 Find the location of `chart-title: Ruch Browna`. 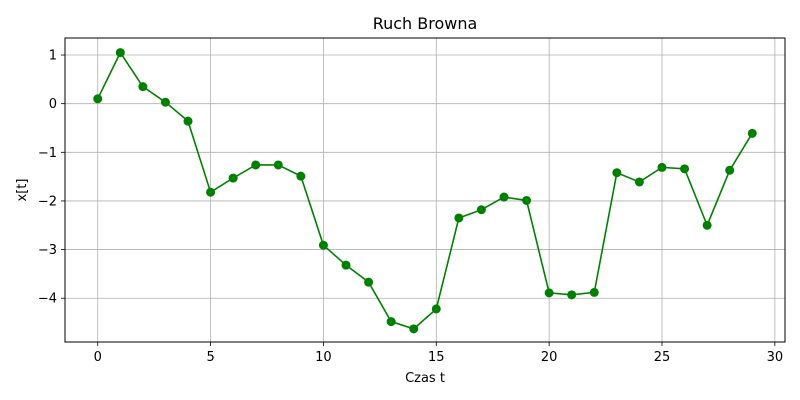

chart-title: Ruch Browna is located at coordinates (425, 23).